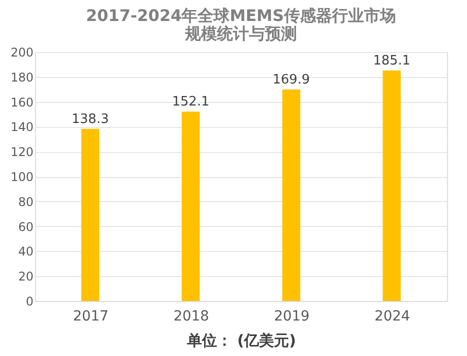  I want to click on data-label: 152.1, so click(191, 102).